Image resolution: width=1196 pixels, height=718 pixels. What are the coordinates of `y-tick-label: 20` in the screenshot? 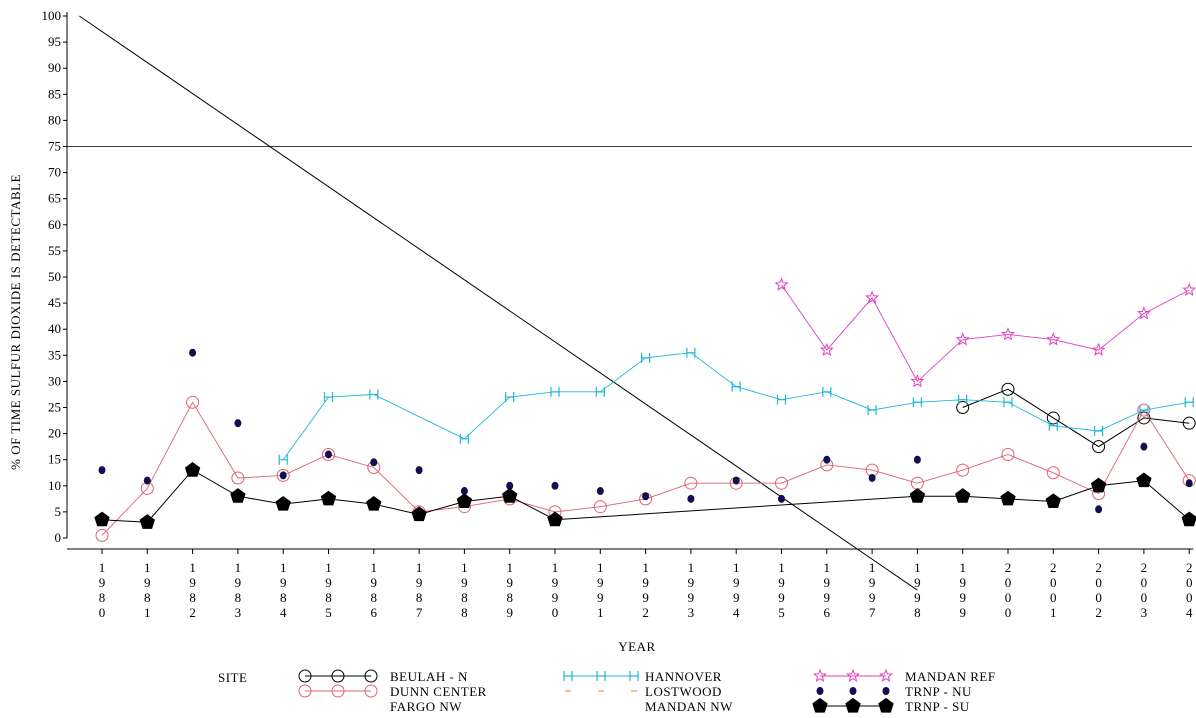 It's located at (54, 433).